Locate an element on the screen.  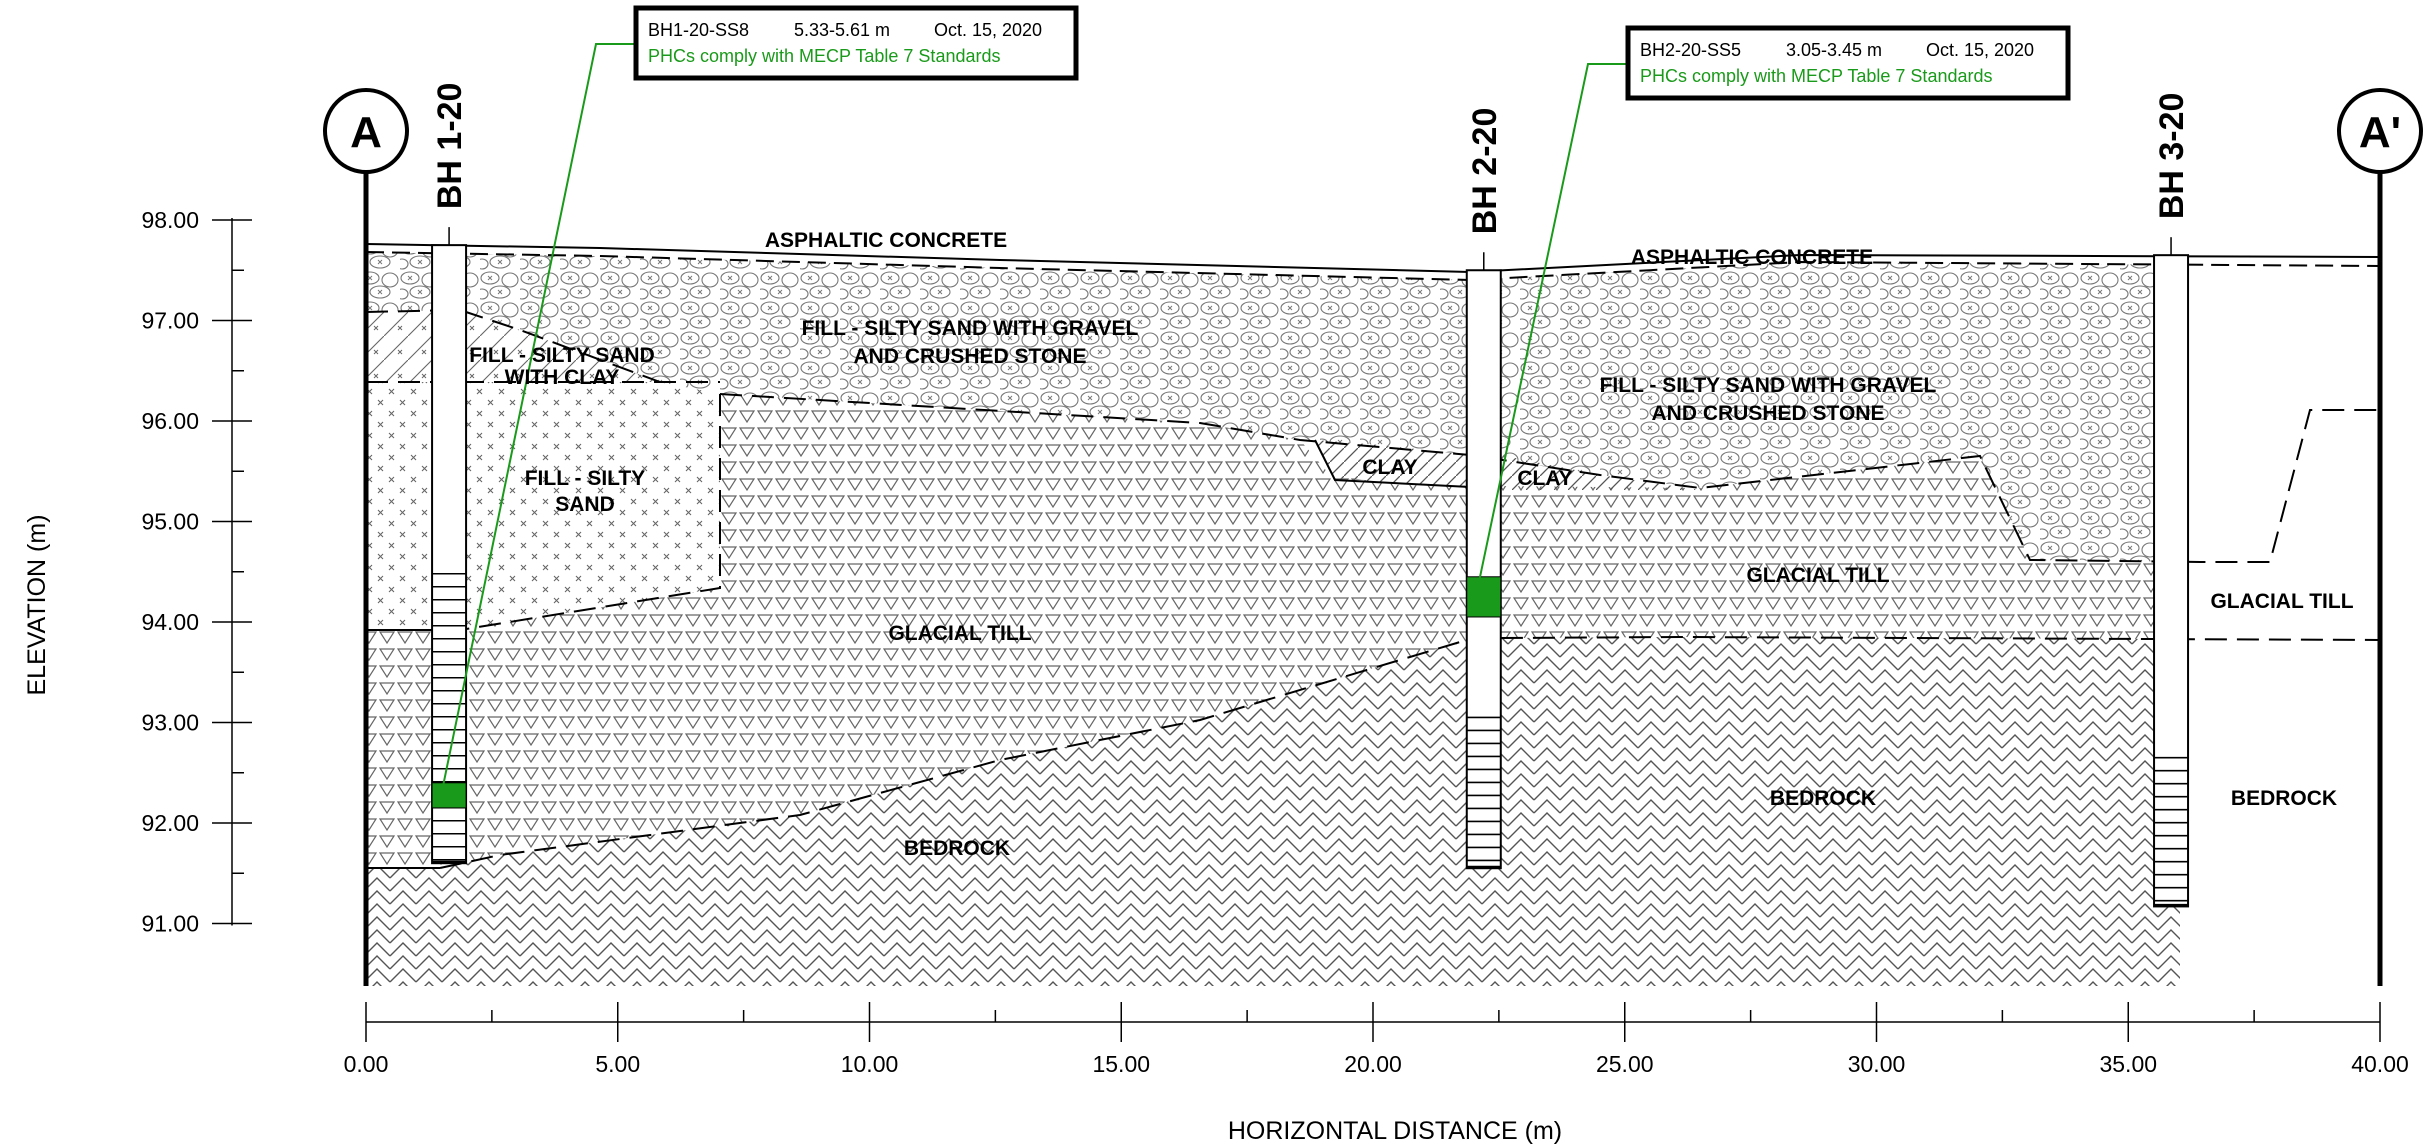
x-tick-label: 5.00 is located at coordinates (617, 1064).